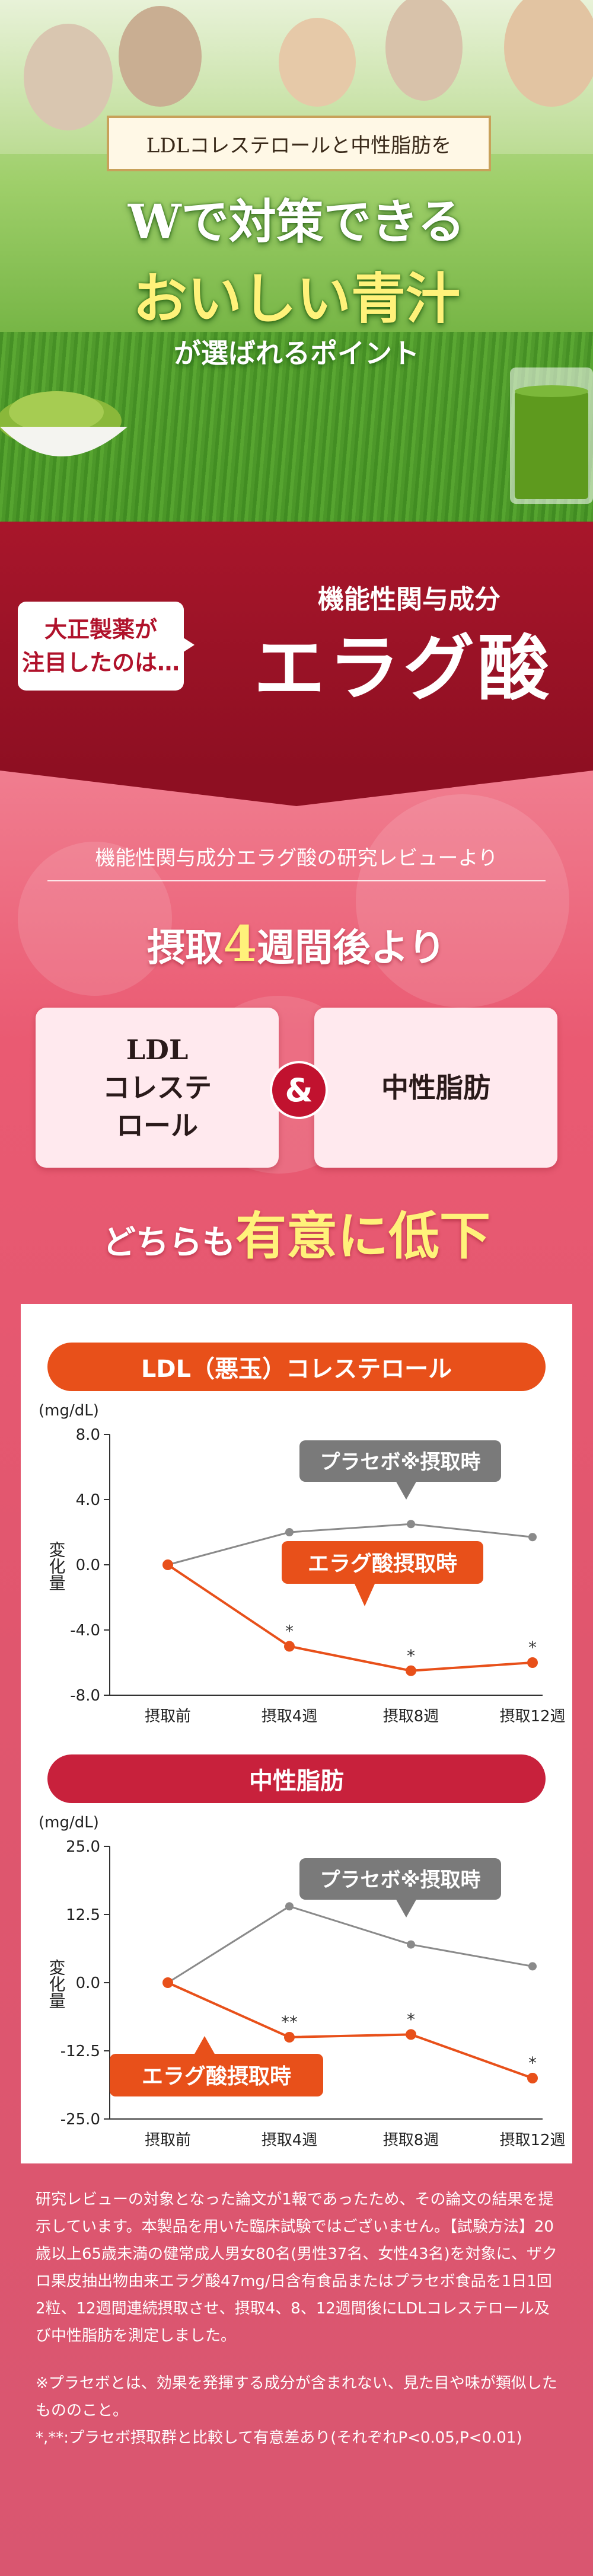 Image resolution: width=593 pixels, height=2576 pixels. Describe the element at coordinates (240, 944) in the screenshot. I see `after-week-number: 4` at that location.